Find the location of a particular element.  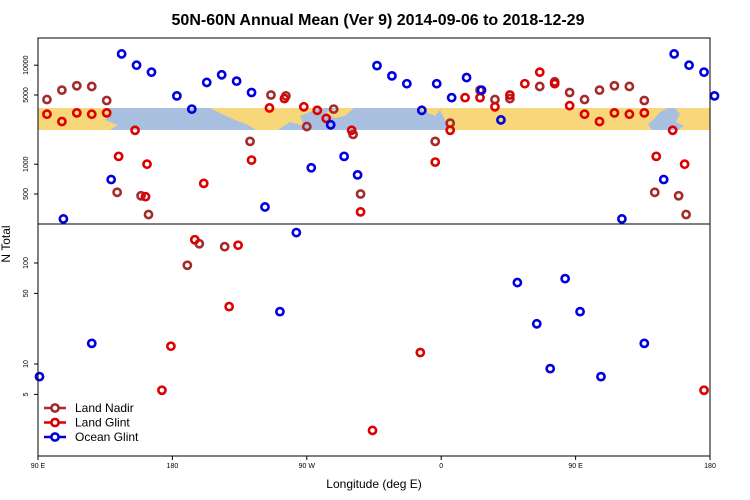

upper-y-tick-label: 500 is located at coordinates (26, 194).